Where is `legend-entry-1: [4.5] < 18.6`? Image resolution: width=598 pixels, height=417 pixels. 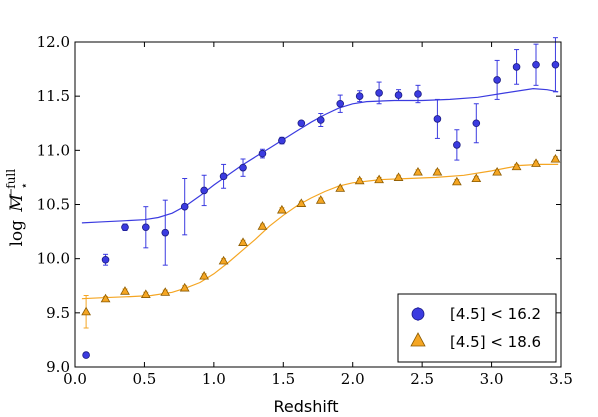
legend-entry-1: [4.5] < 18.6 is located at coordinates (475, 341).